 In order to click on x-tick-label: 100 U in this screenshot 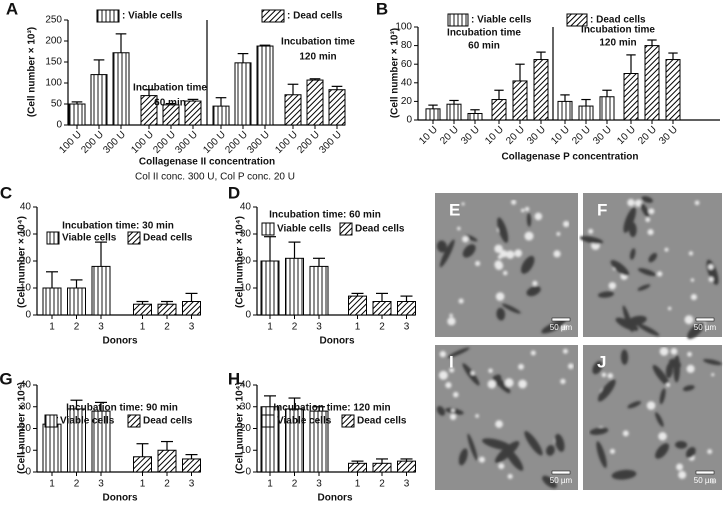, I will do `click(286, 142)`.